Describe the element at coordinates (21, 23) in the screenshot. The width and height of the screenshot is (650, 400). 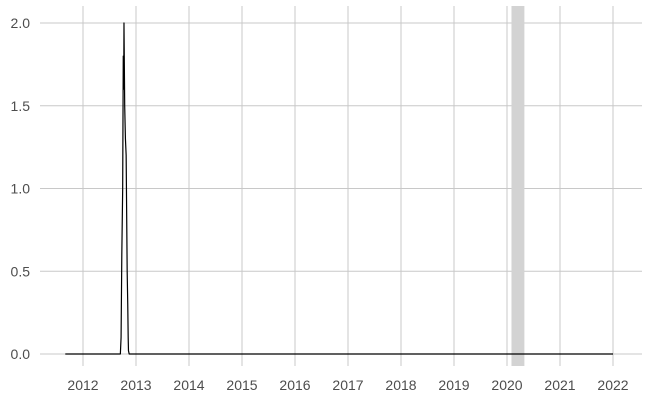
I see `y-tick-label-2.0: 2.0` at that location.